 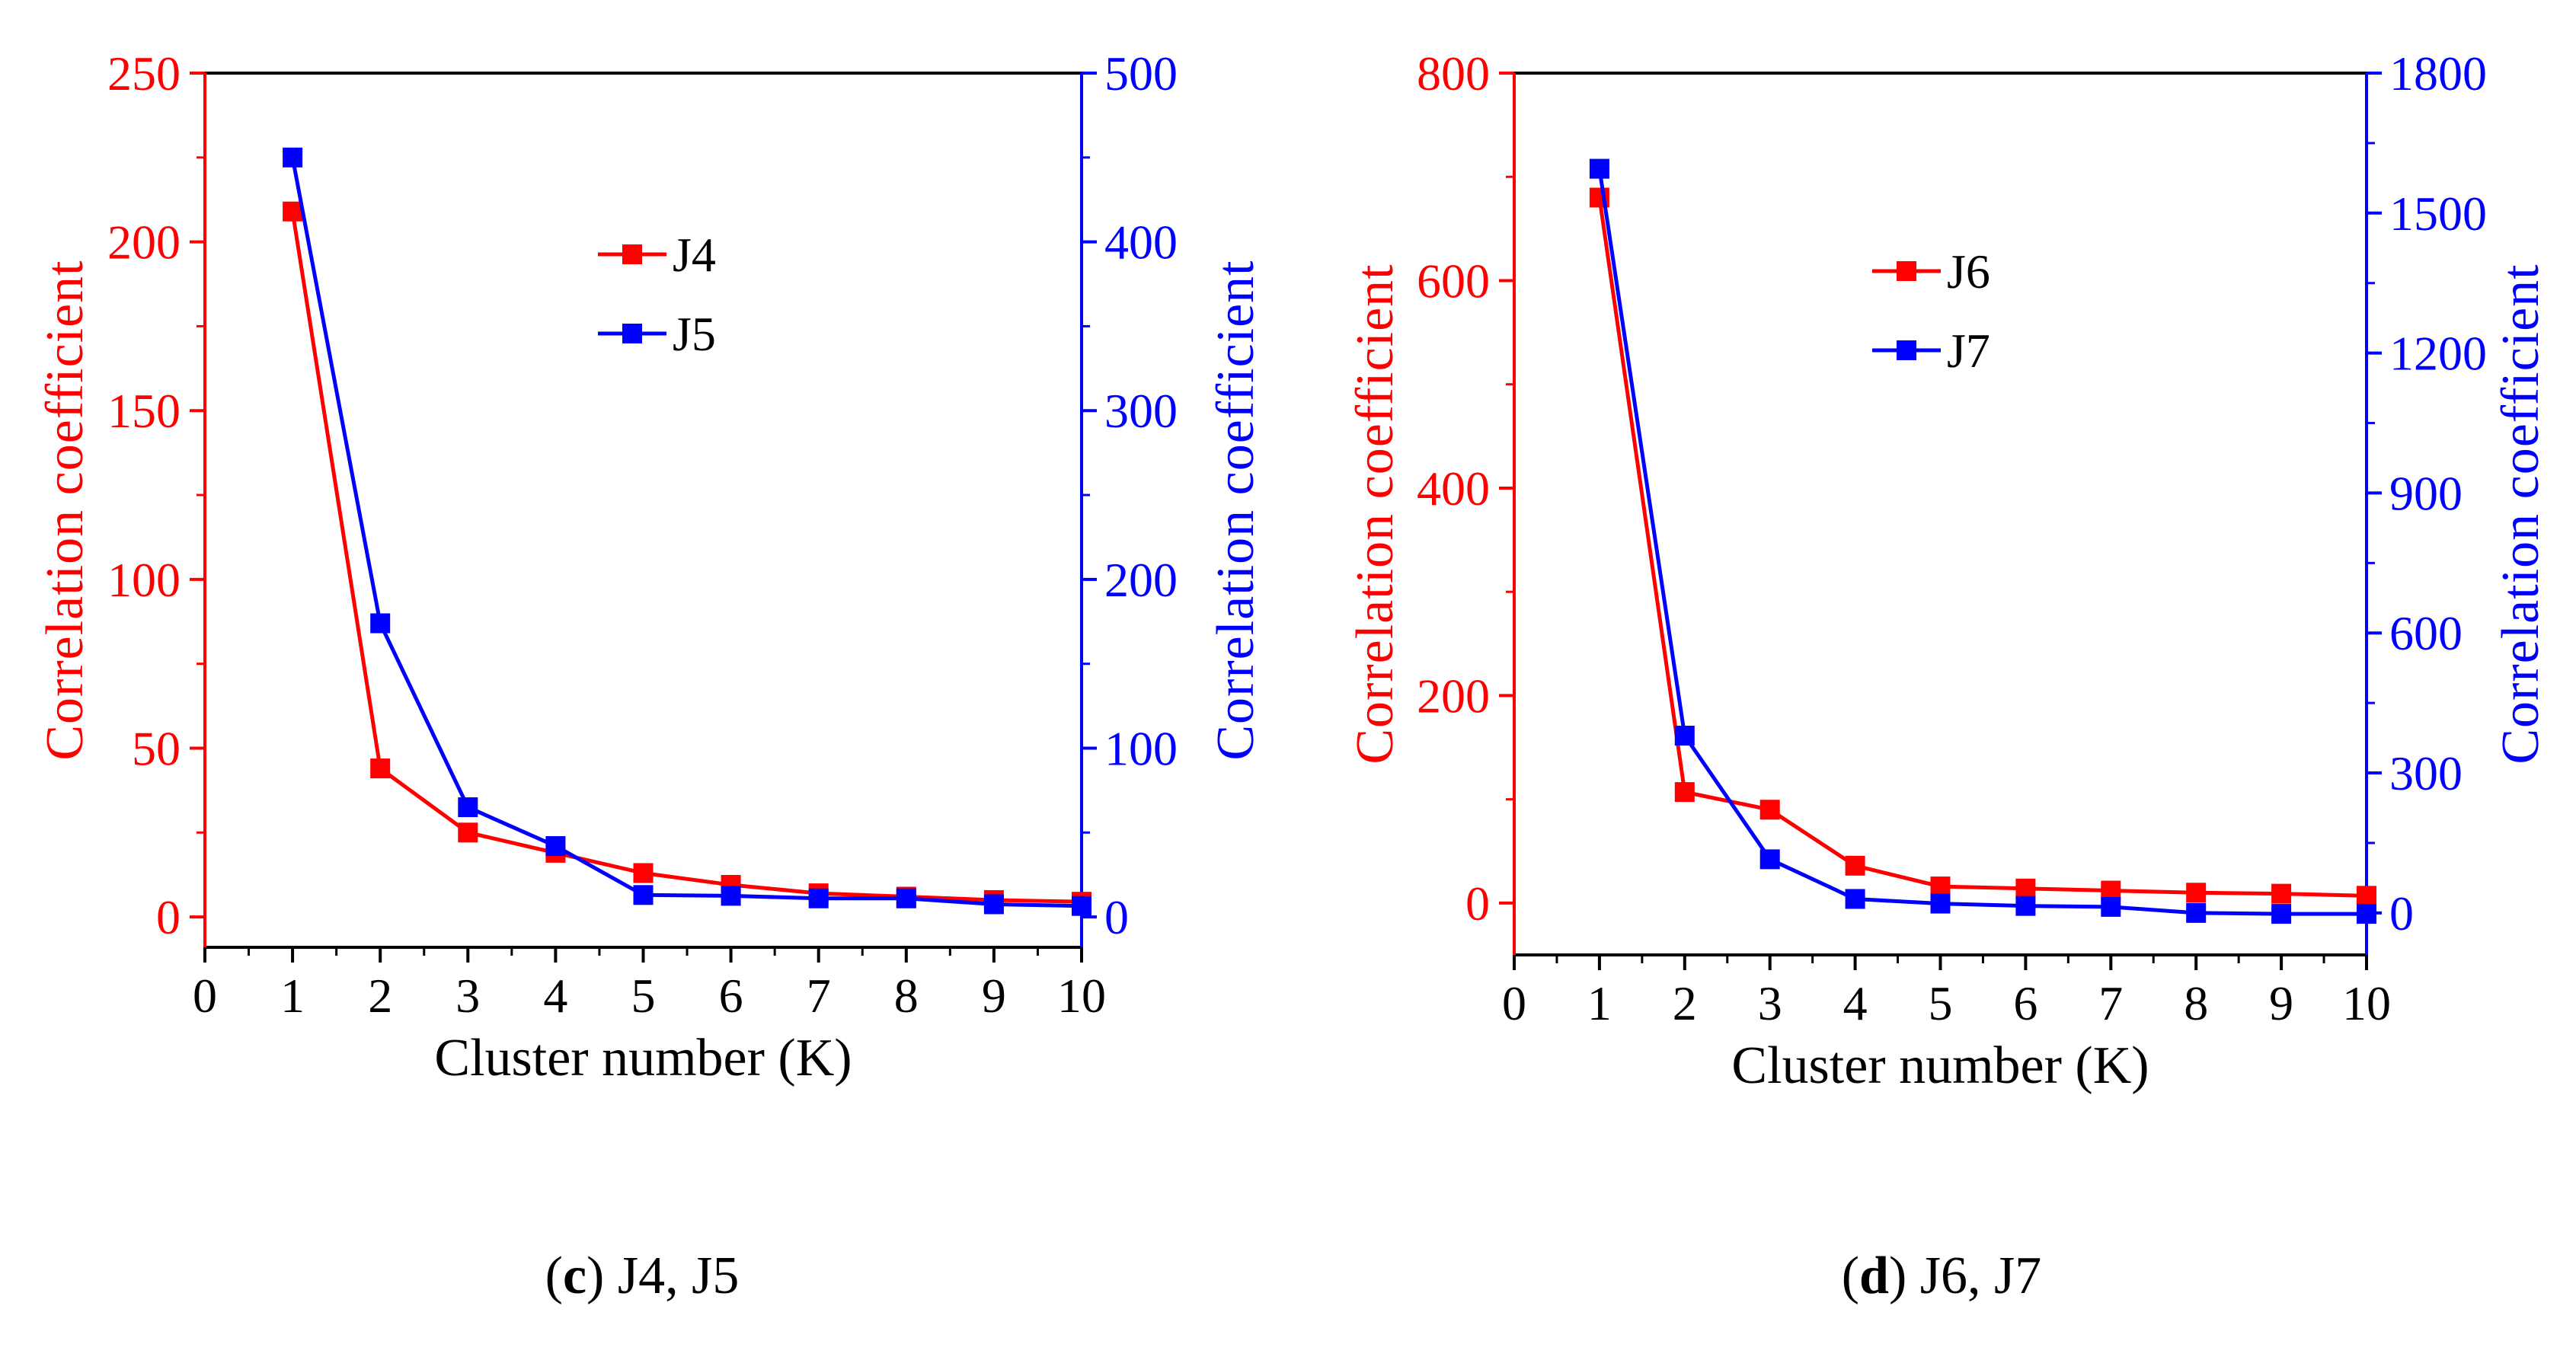 I want to click on caption-text: J6, J7, so click(x=1974, y=1276).